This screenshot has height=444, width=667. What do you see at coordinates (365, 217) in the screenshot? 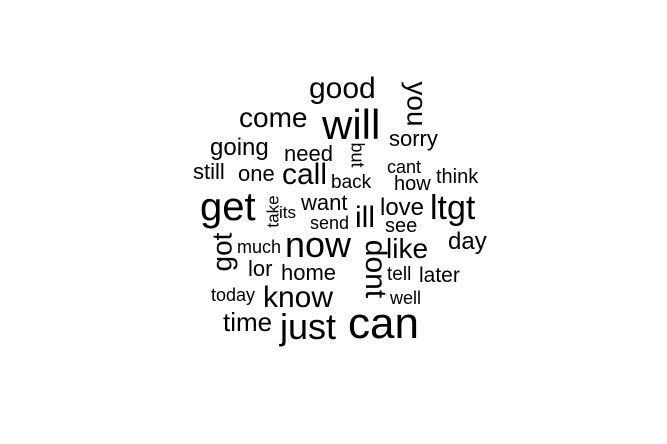
I see `word-ill: ill` at bounding box center [365, 217].